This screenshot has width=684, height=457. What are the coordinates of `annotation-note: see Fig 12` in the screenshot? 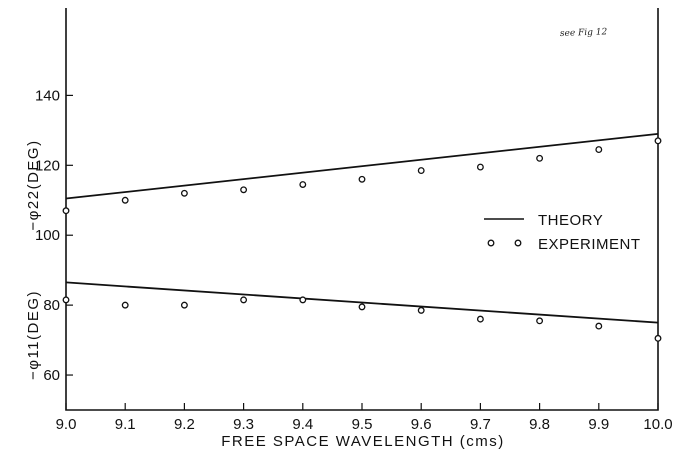 It's located at (584, 33).